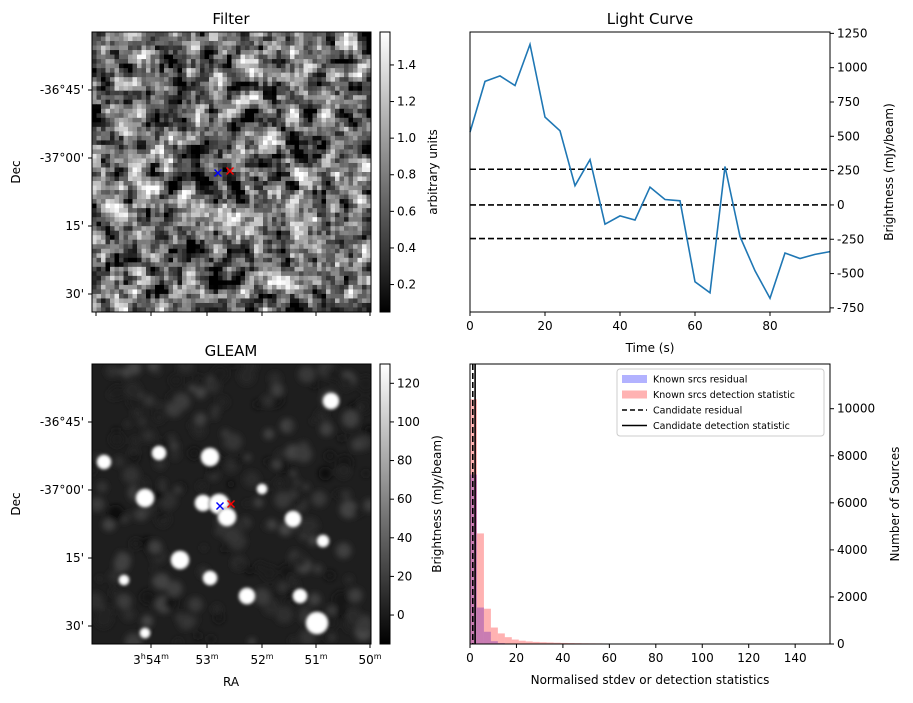 The width and height of the screenshot is (913, 703). I want to click on filter-xticks, so click(233, 314).